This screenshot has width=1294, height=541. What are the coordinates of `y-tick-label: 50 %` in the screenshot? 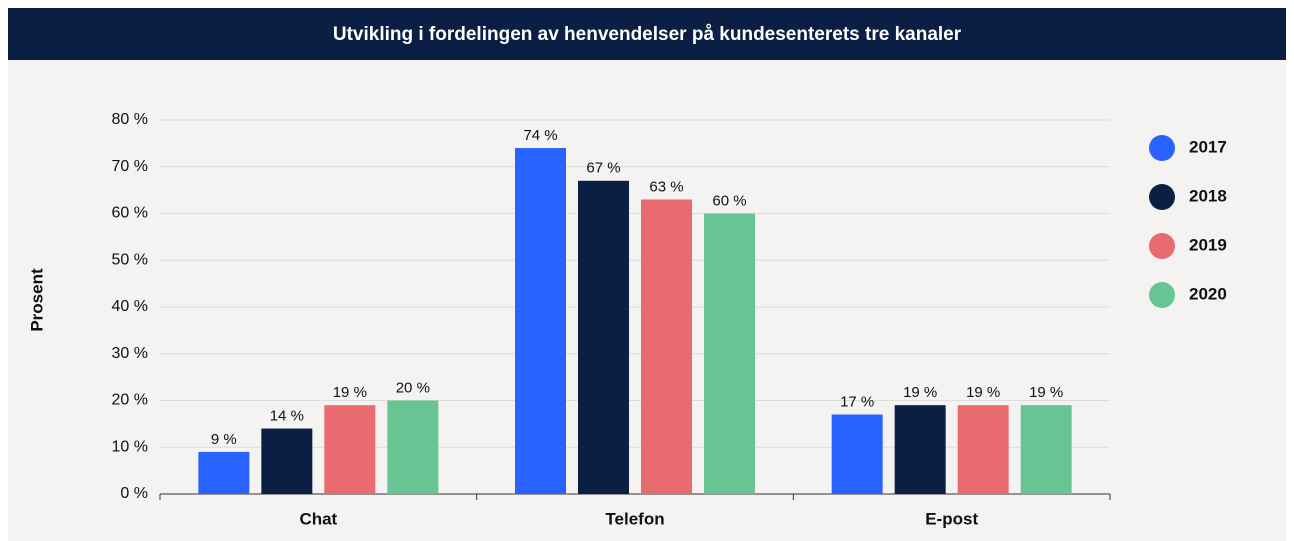 It's located at (130, 259).